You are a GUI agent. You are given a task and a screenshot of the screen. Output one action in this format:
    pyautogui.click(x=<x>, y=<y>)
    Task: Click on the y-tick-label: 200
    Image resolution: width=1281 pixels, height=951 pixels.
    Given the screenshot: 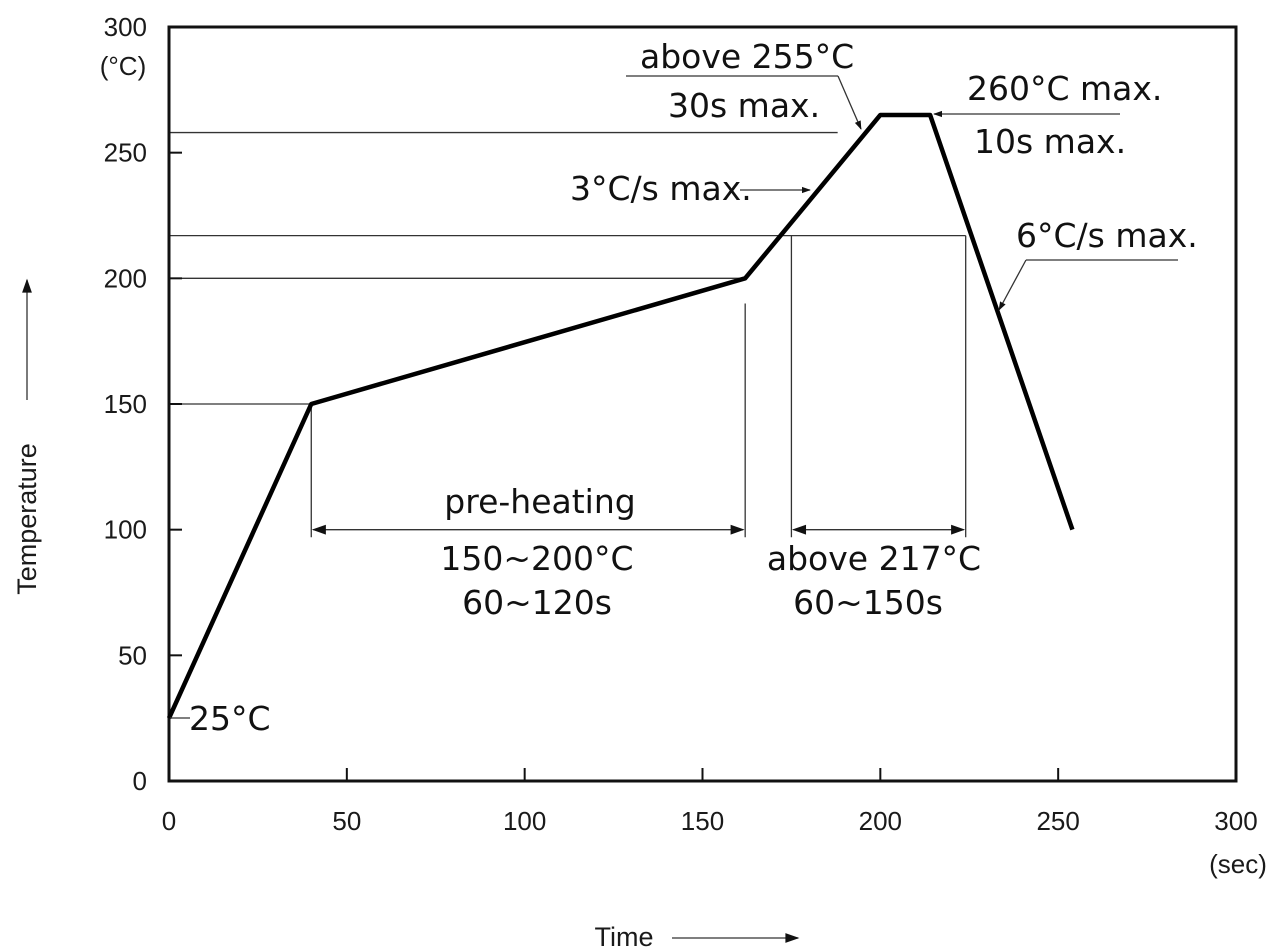 What is the action you would take?
    pyautogui.click(x=125, y=278)
    